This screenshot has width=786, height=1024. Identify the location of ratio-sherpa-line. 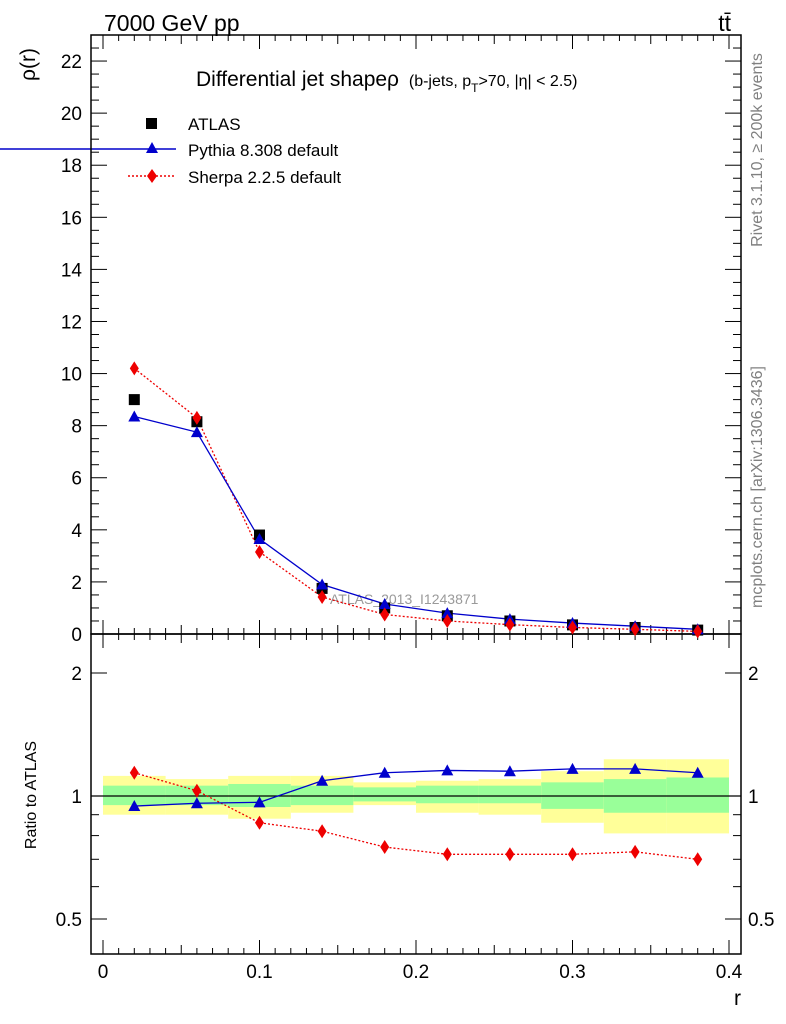
(416, 816).